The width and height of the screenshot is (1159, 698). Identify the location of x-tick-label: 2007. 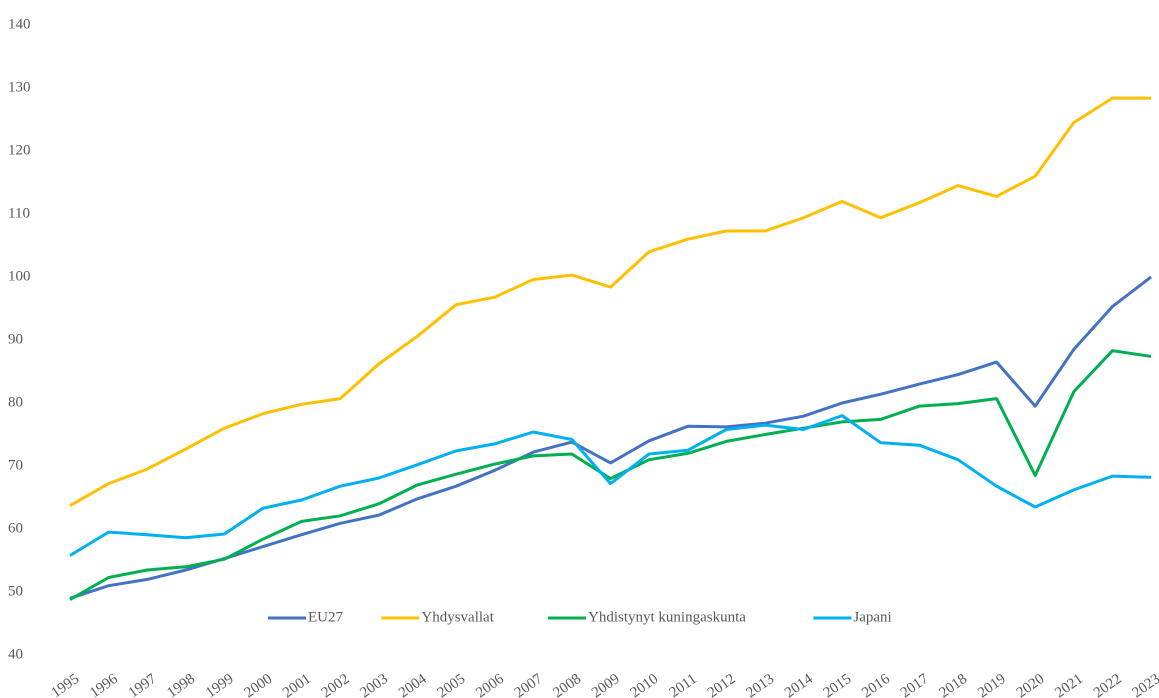
(529, 684).